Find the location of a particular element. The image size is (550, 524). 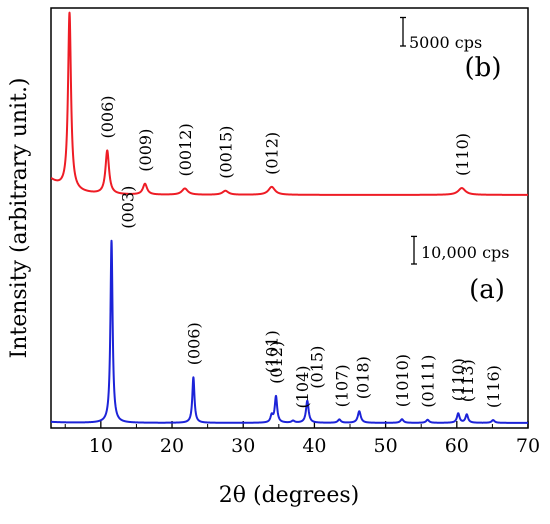

peak-label: (0012) is located at coordinates (185, 149).